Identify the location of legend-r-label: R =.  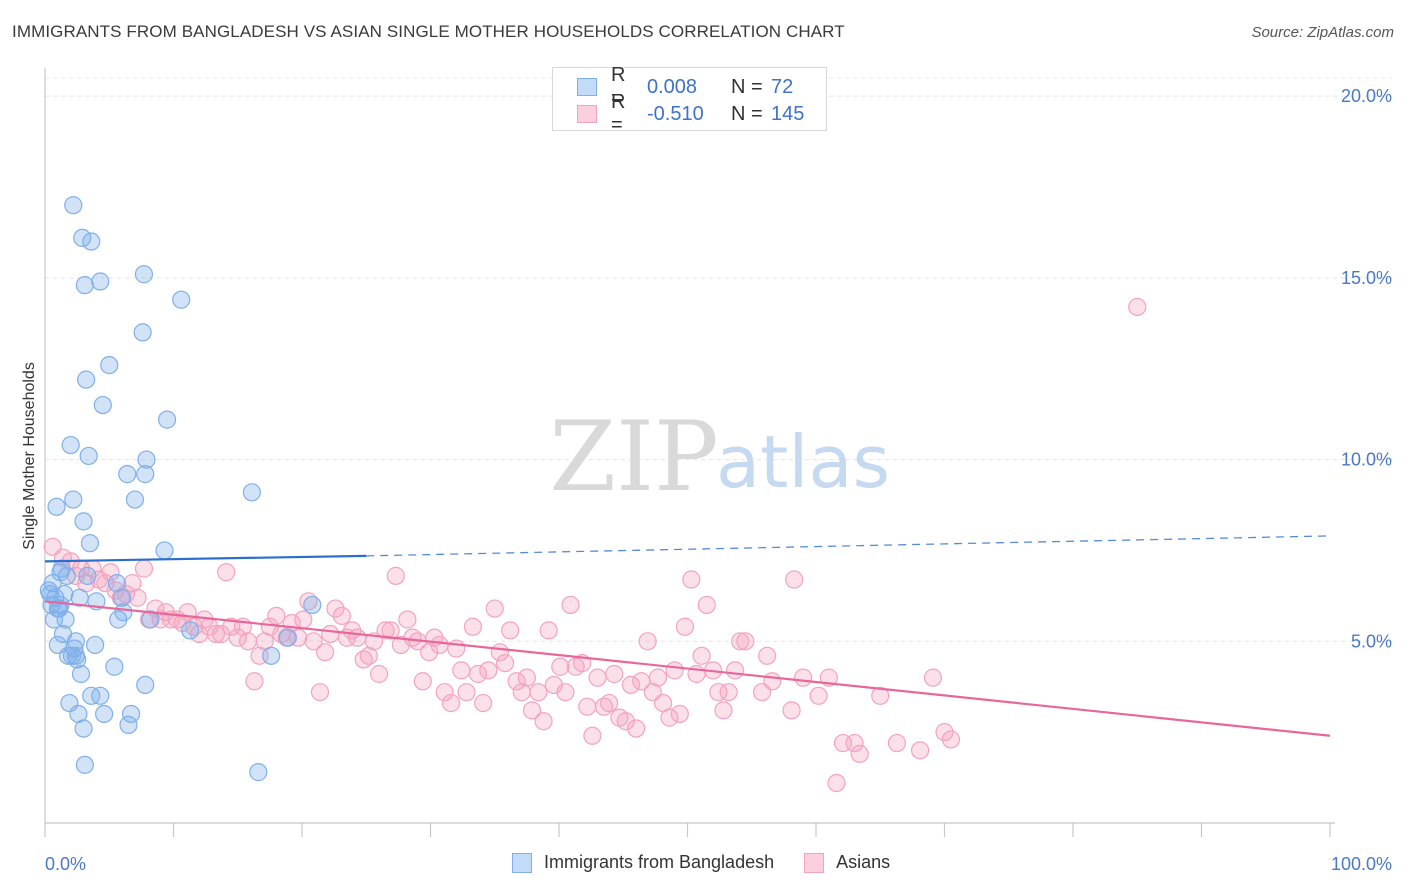
(618, 86).